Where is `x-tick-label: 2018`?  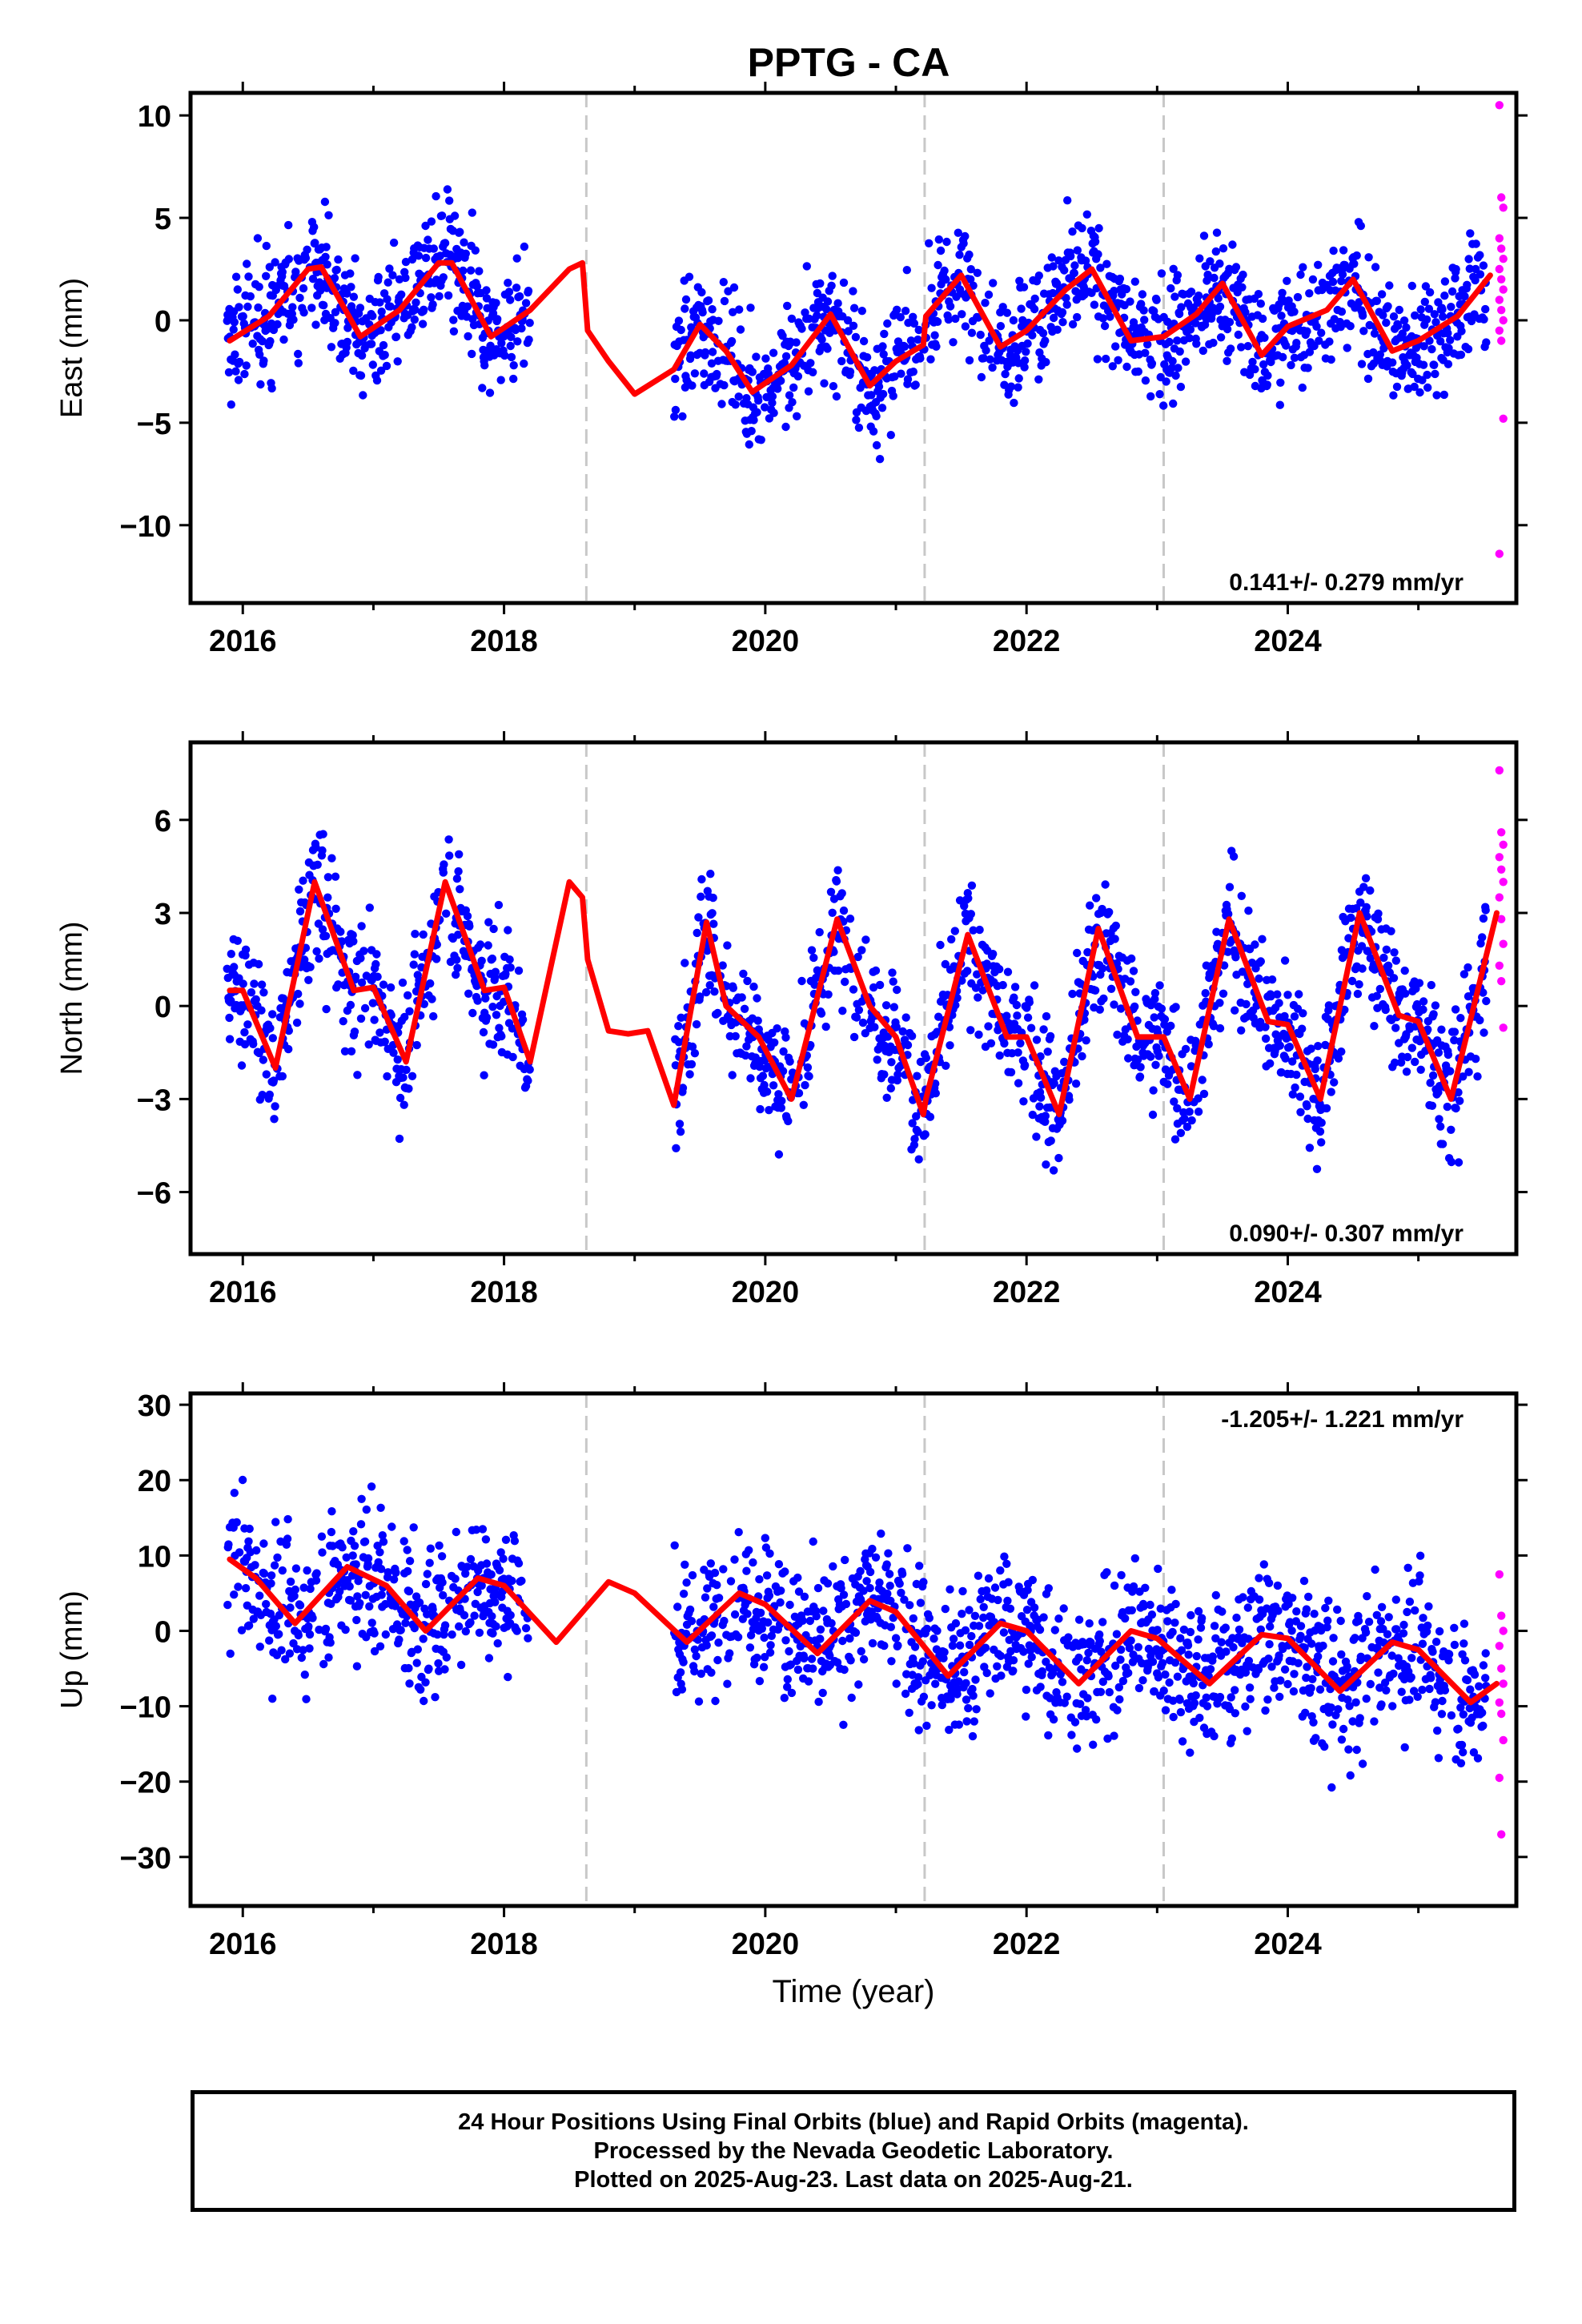
x-tick-label: 2018 is located at coordinates (504, 641).